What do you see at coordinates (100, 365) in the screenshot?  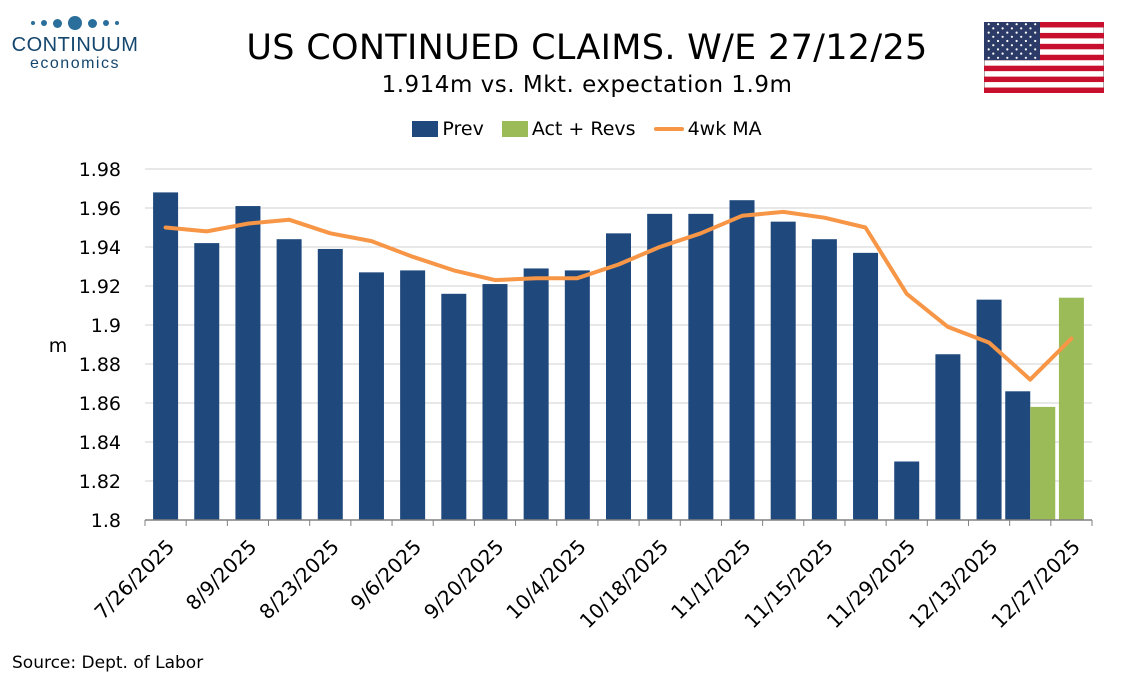 I see `y-tick-label: 1.88` at bounding box center [100, 365].